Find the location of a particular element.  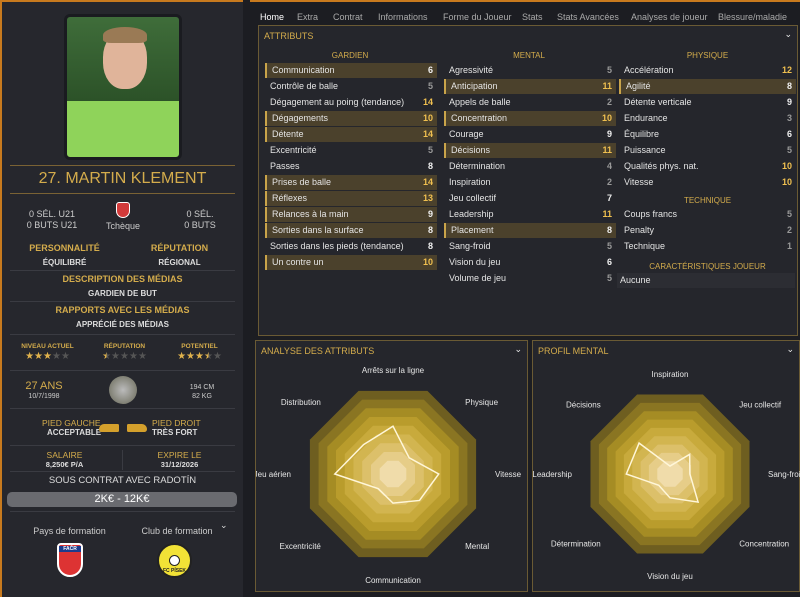

training-club-badge-icon: FC PÍSEK is located at coordinates (174, 560).